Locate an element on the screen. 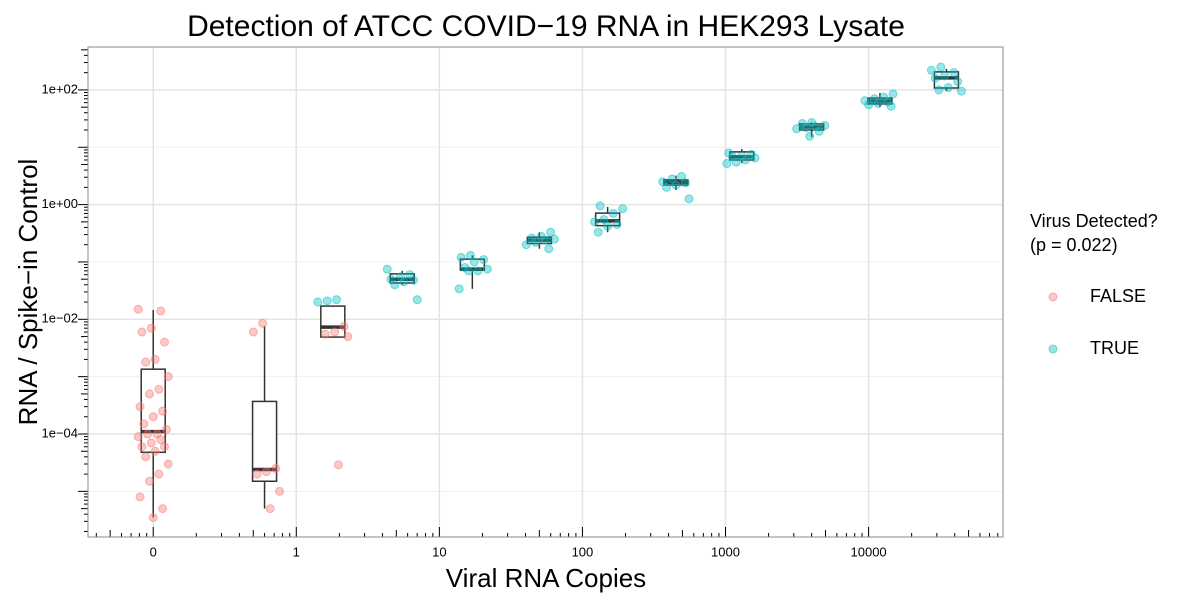 The height and width of the screenshot is (600, 1200). legend-label: FALSE is located at coordinates (1118, 296).